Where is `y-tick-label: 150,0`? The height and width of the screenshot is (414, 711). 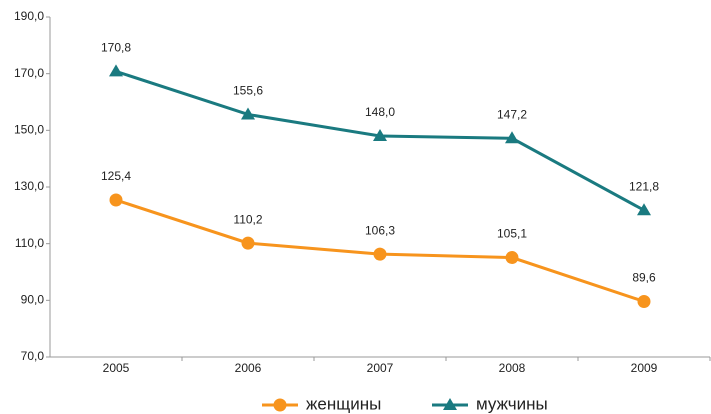 y-tick-label: 150,0 is located at coordinates (29, 130).